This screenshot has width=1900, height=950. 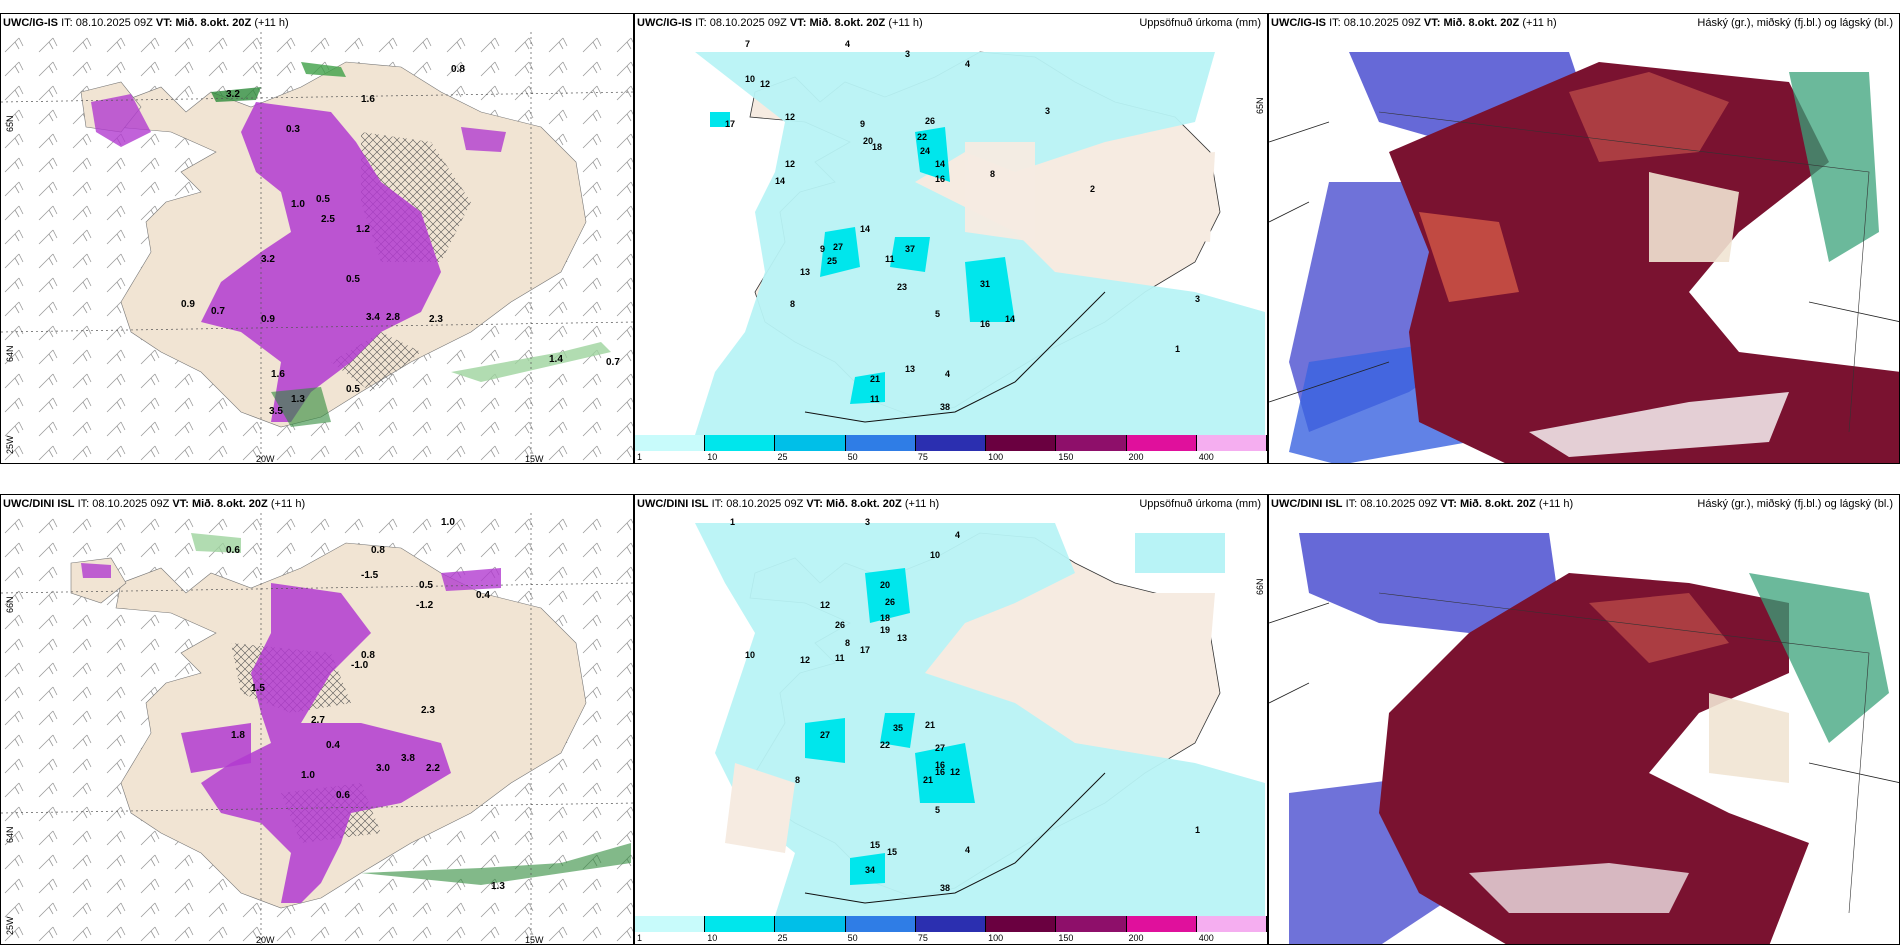 What do you see at coordinates (782, 457) in the screenshot?
I see `colorbar-tick: 25` at bounding box center [782, 457].